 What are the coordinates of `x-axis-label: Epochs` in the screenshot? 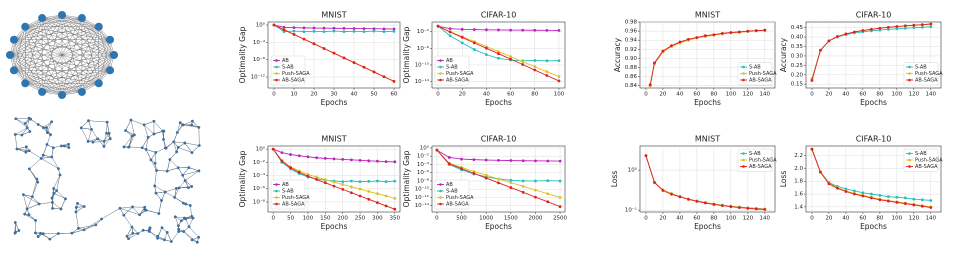 It's located at (334, 102).